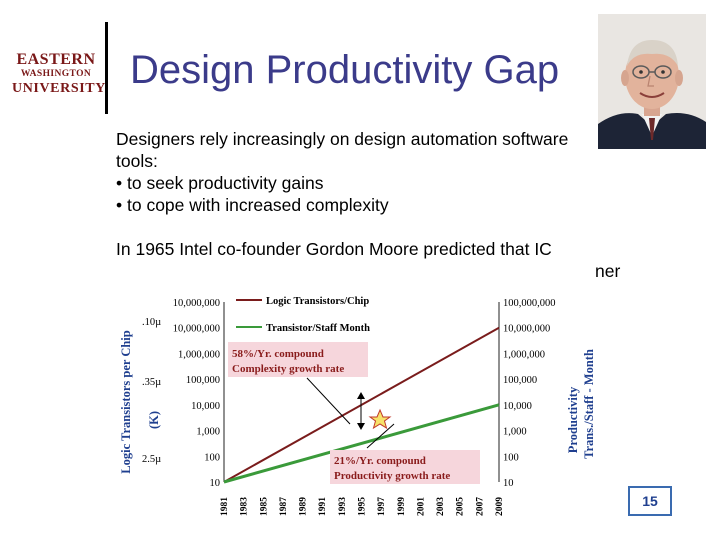  What do you see at coordinates (515, 432) in the screenshot?
I see `y-right-tick-label: 1,000` at bounding box center [515, 432].